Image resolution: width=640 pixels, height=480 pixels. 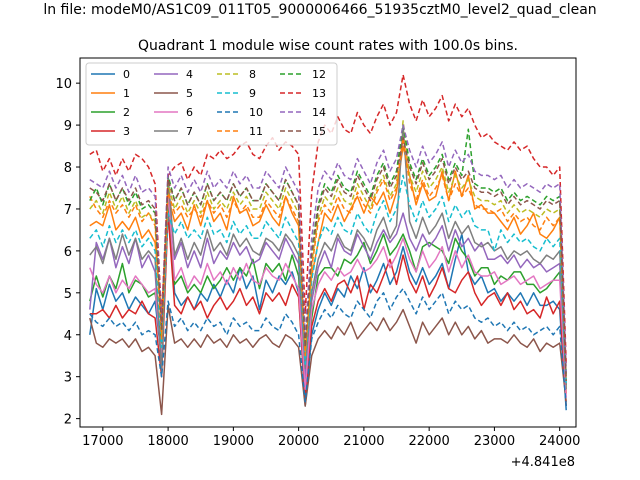 What do you see at coordinates (110, 131) in the screenshot?
I see `legend-entry-3: 3` at bounding box center [110, 131].